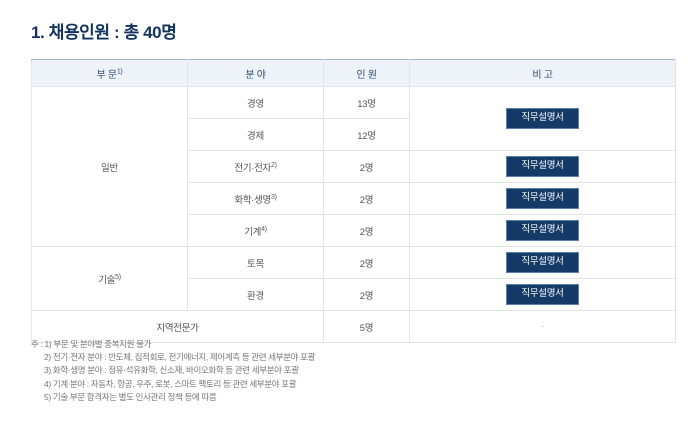 This screenshot has height=426, width=700. Describe the element at coordinates (366, 326) in the screenshot. I see `count-cell: 5명` at that location.